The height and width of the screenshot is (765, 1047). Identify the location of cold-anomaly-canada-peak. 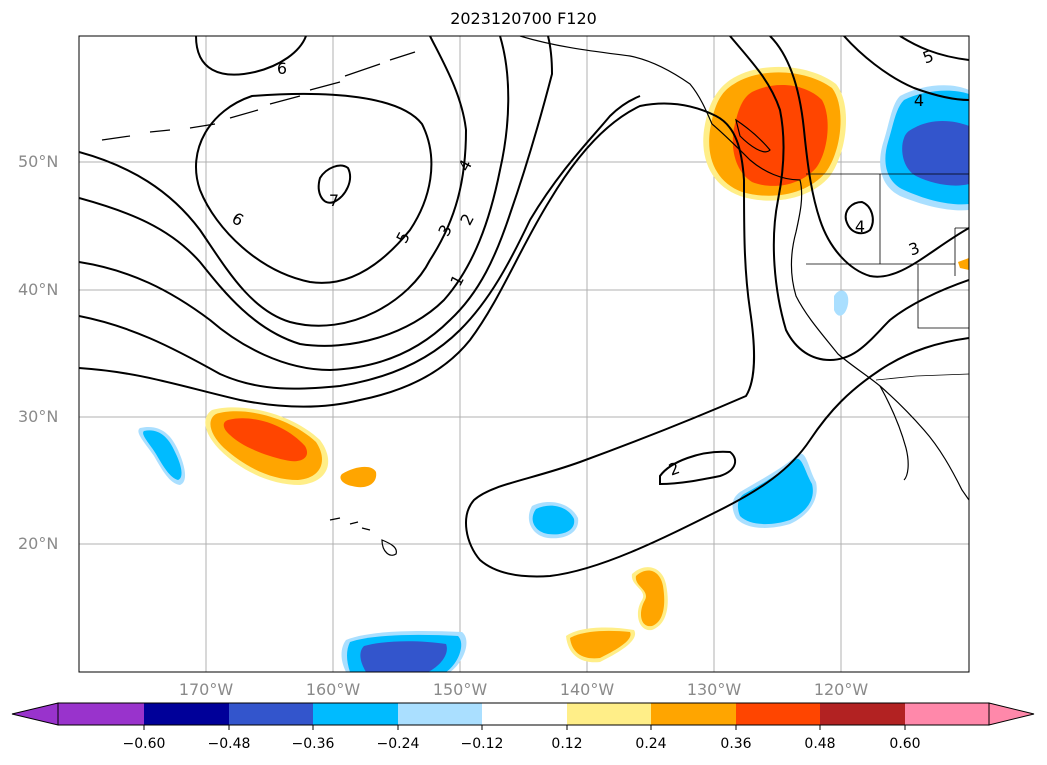
(935, 153).